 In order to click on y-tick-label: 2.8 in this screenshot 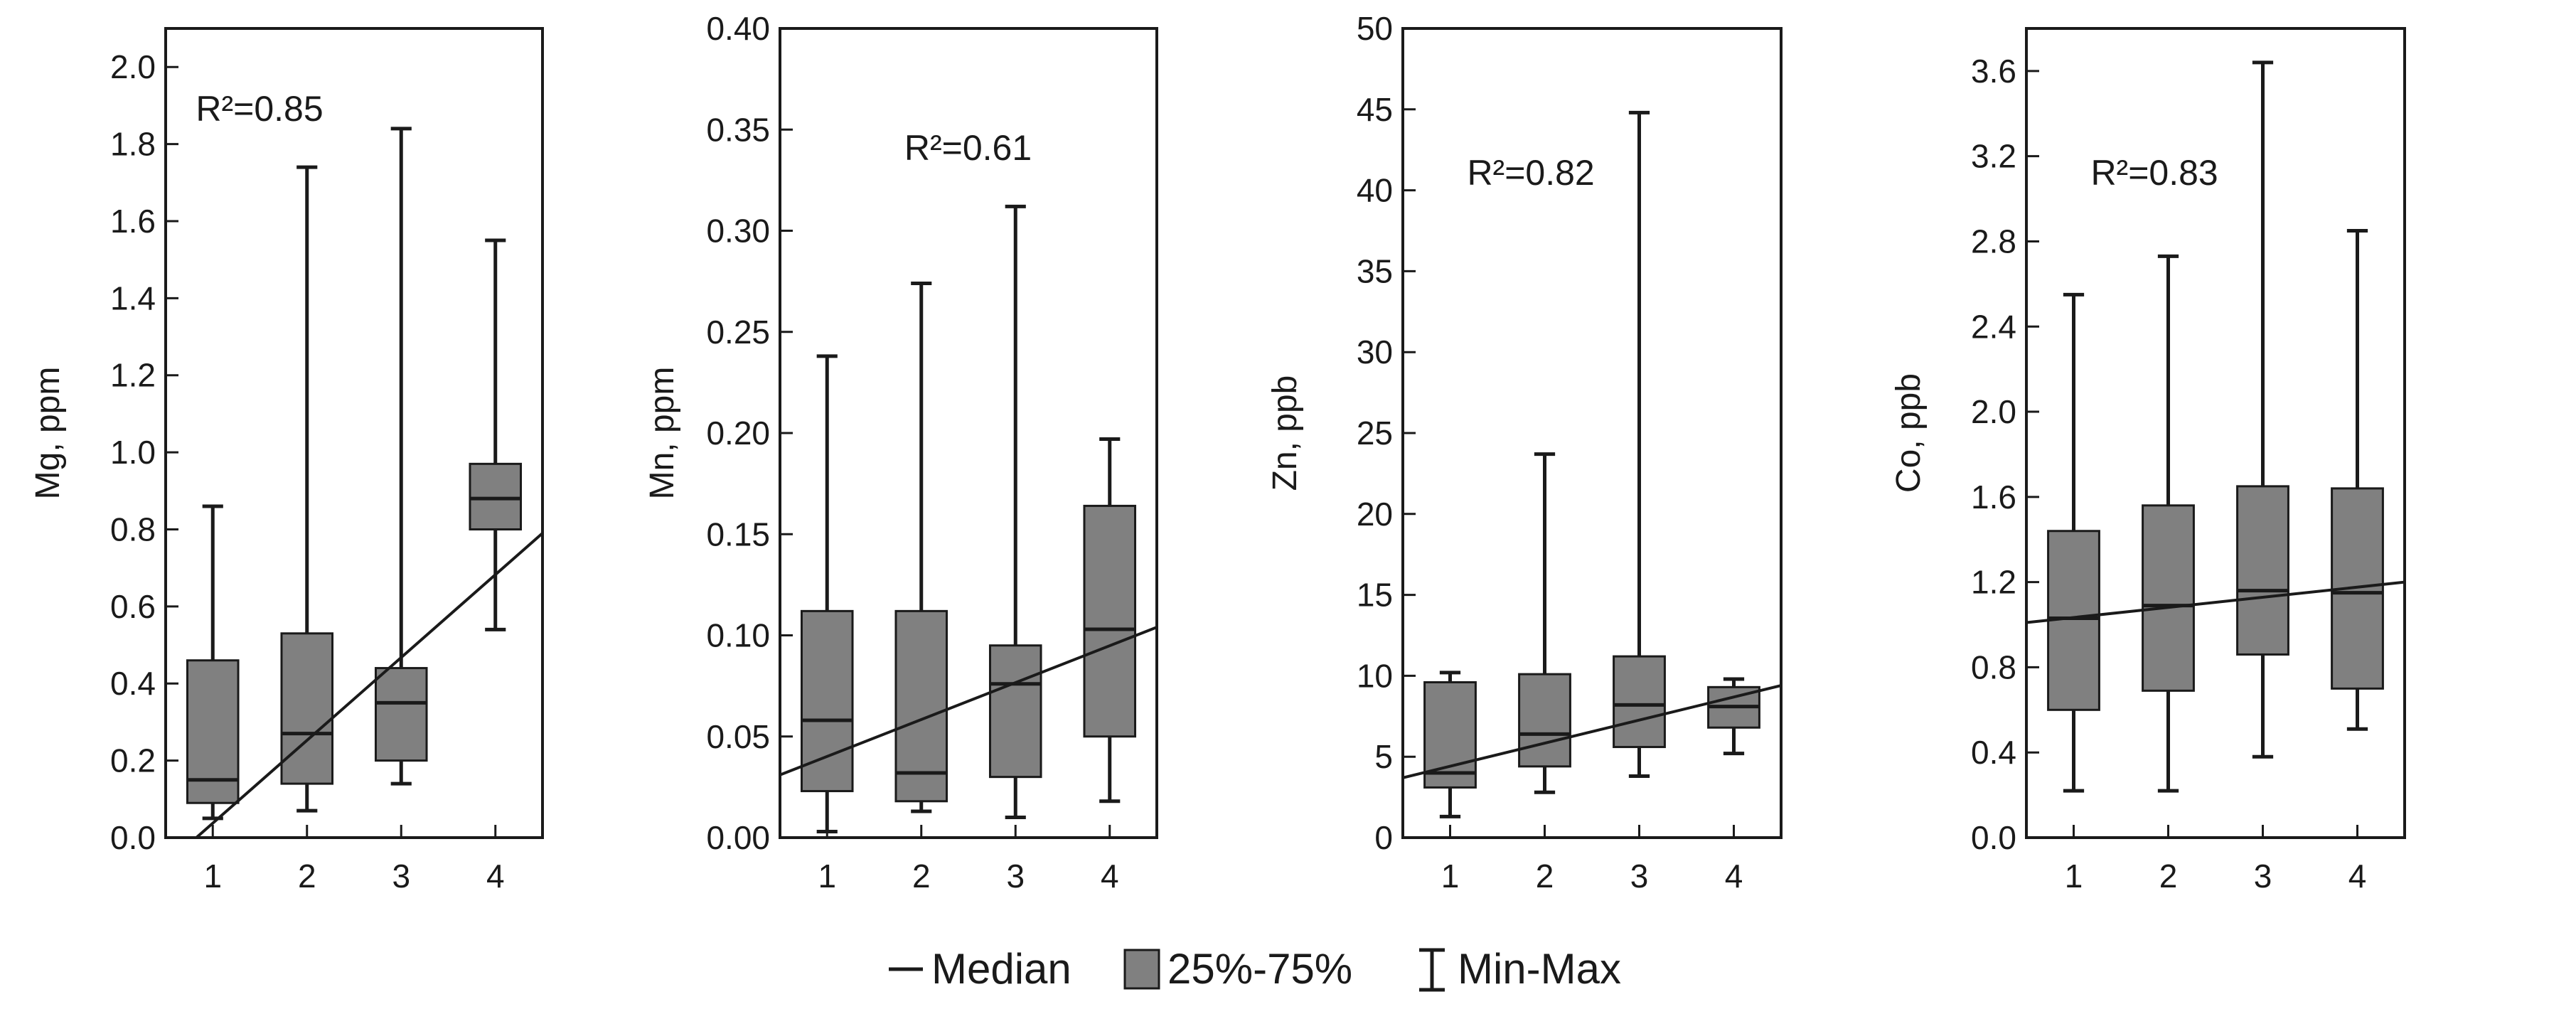, I will do `click(1993, 241)`.